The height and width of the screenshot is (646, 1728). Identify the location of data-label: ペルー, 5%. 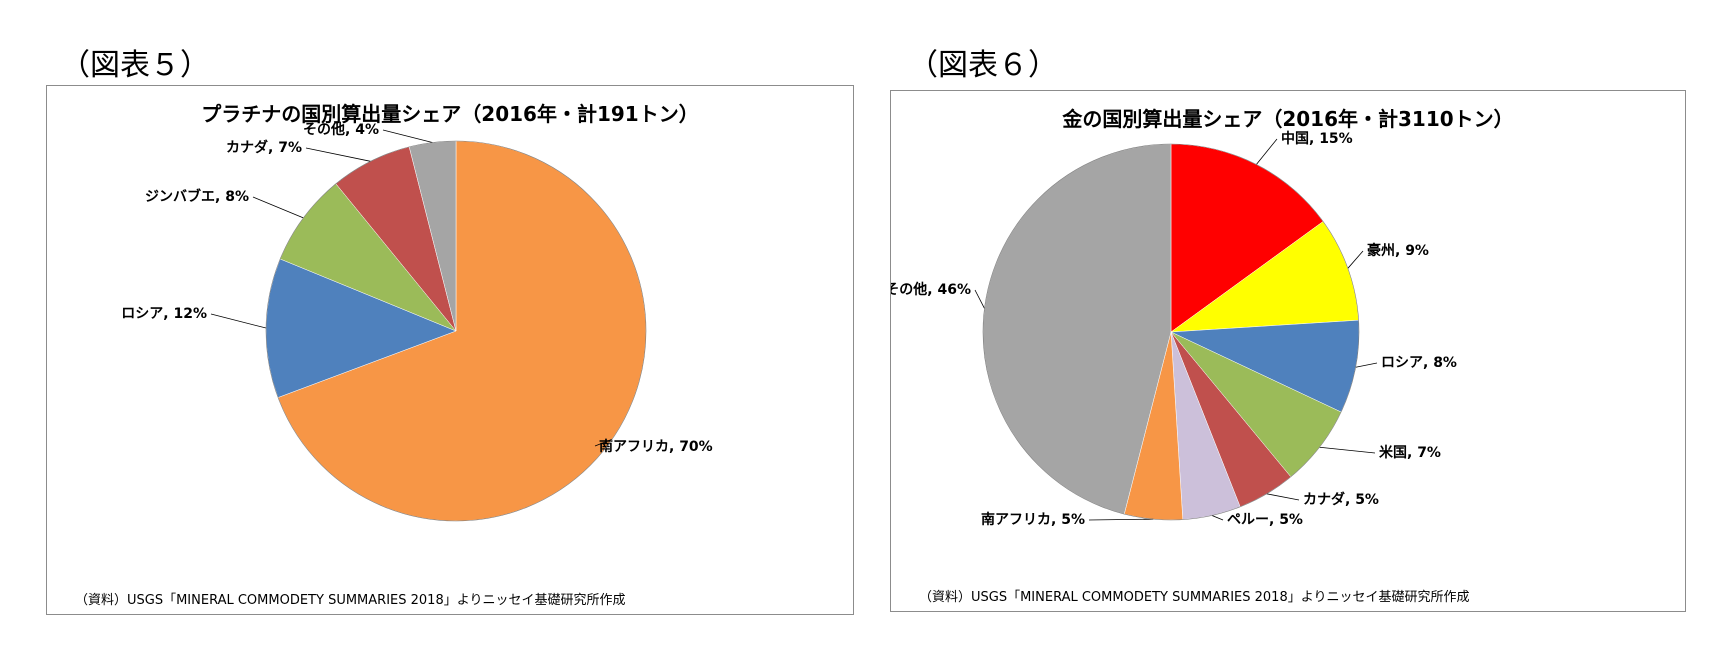
(1265, 520).